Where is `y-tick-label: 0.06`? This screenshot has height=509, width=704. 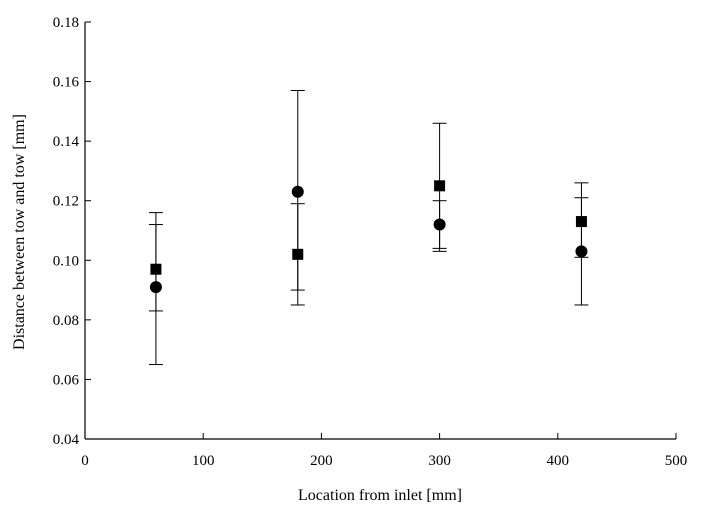
y-tick-label: 0.06 is located at coordinates (66, 380).